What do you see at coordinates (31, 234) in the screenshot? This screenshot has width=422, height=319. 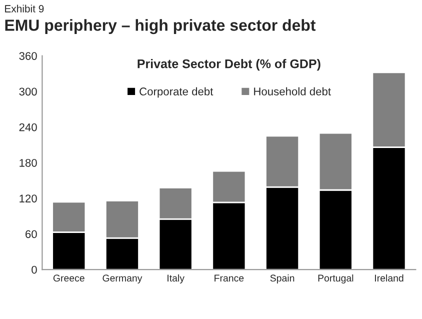 I see `y-tick-label: 60` at bounding box center [31, 234].